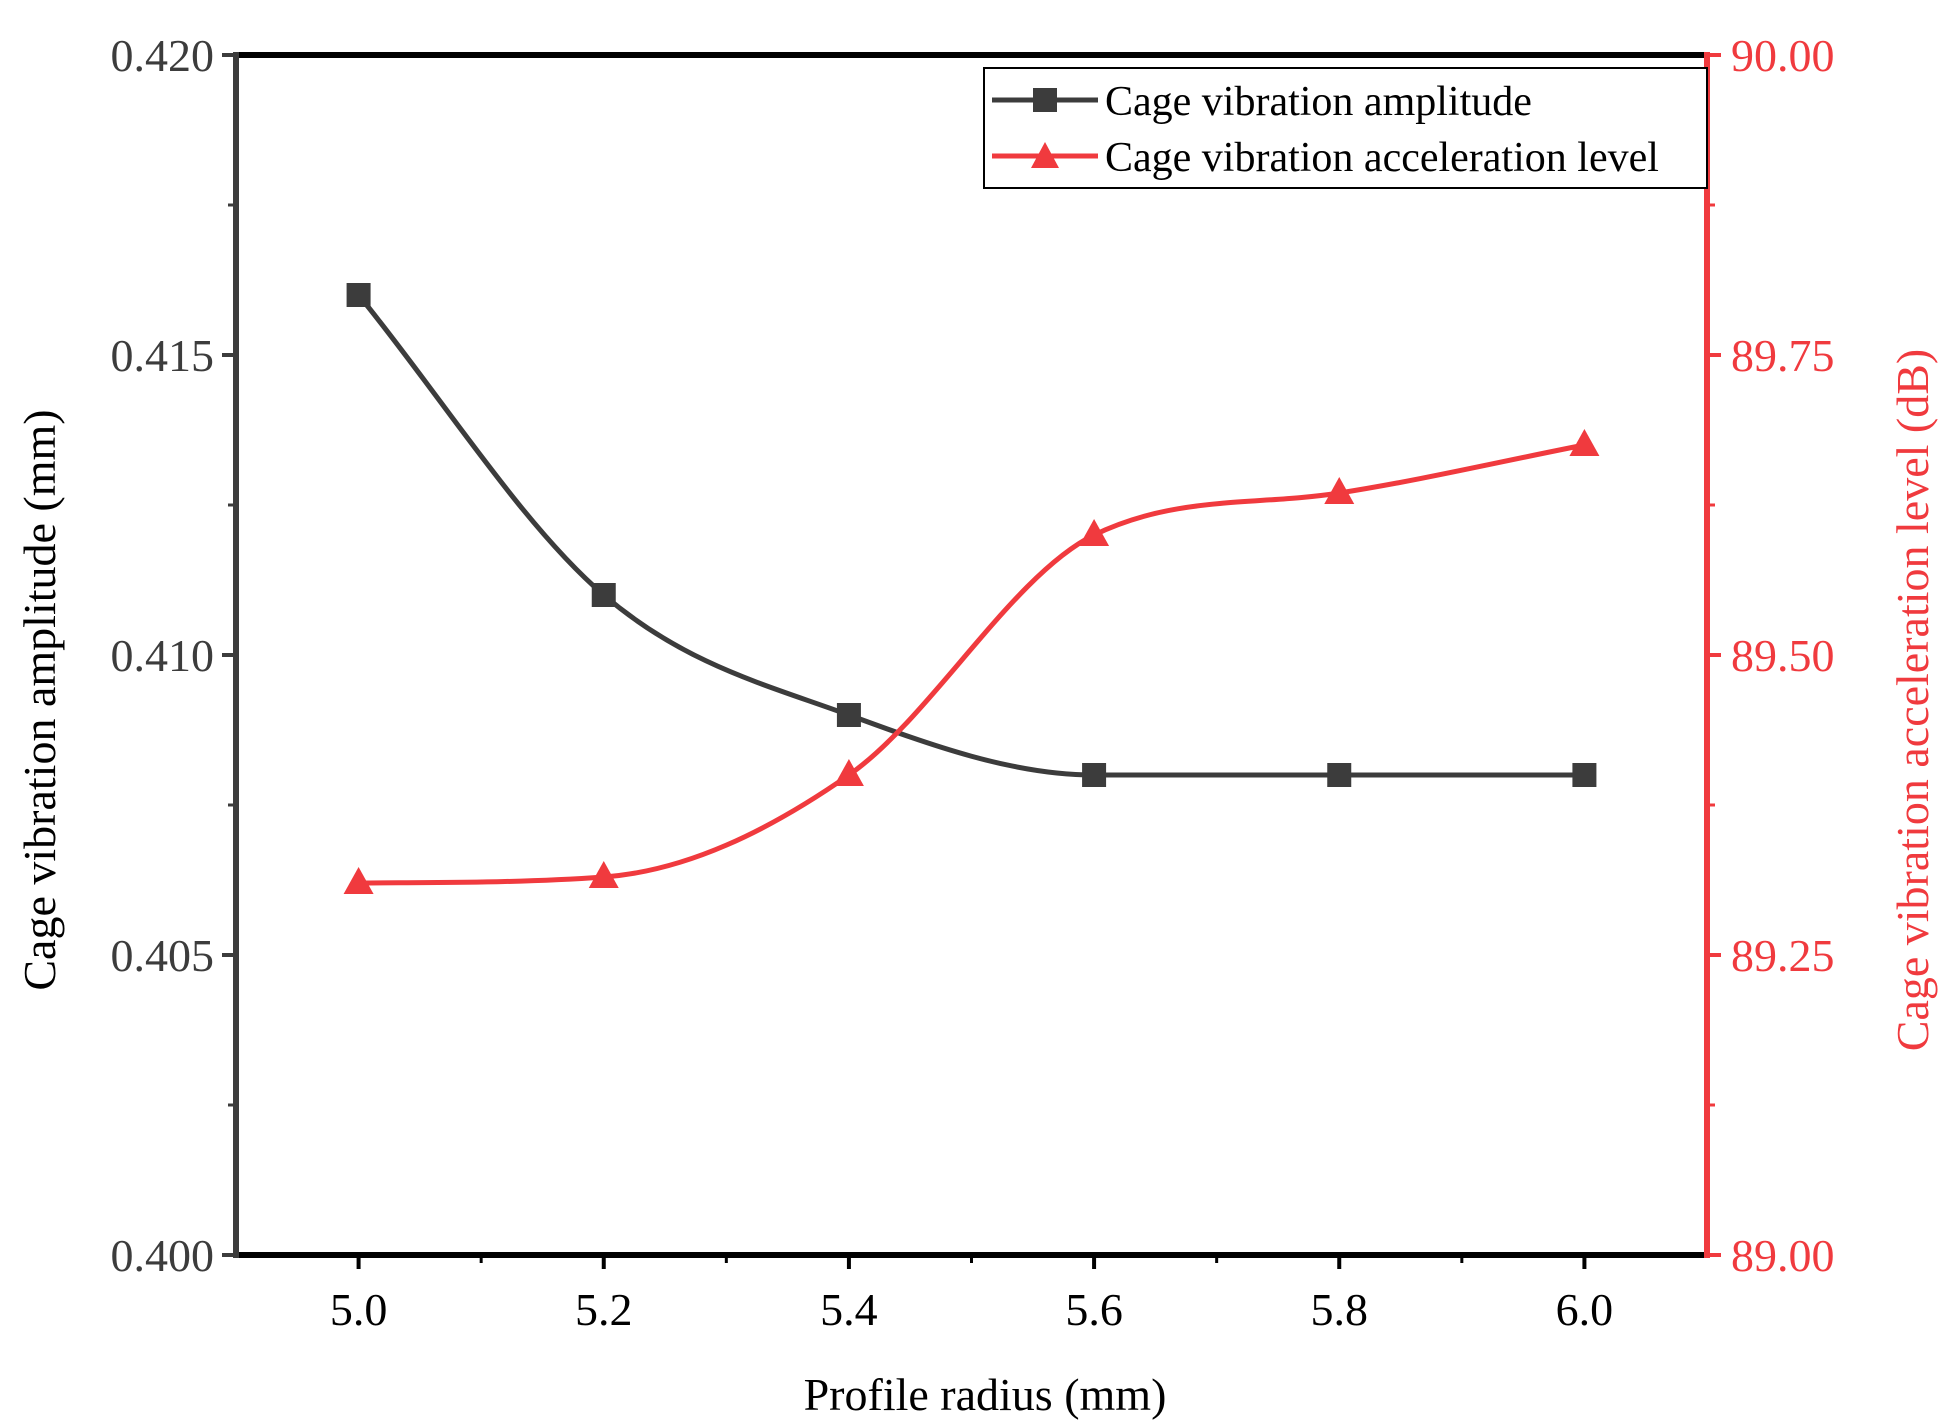 This screenshot has height=1428, width=1956. Describe the element at coordinates (1912, 700) in the screenshot. I see `right-axis-title: Cage vibration acceleration level (dB)` at that location.